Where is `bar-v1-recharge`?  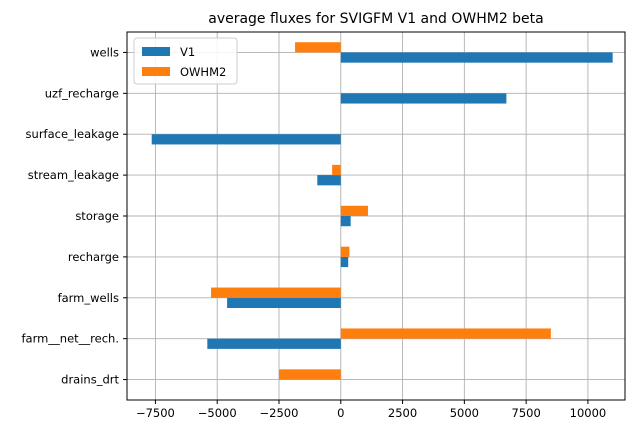
bar-v1-recharge is located at coordinates (344, 262).